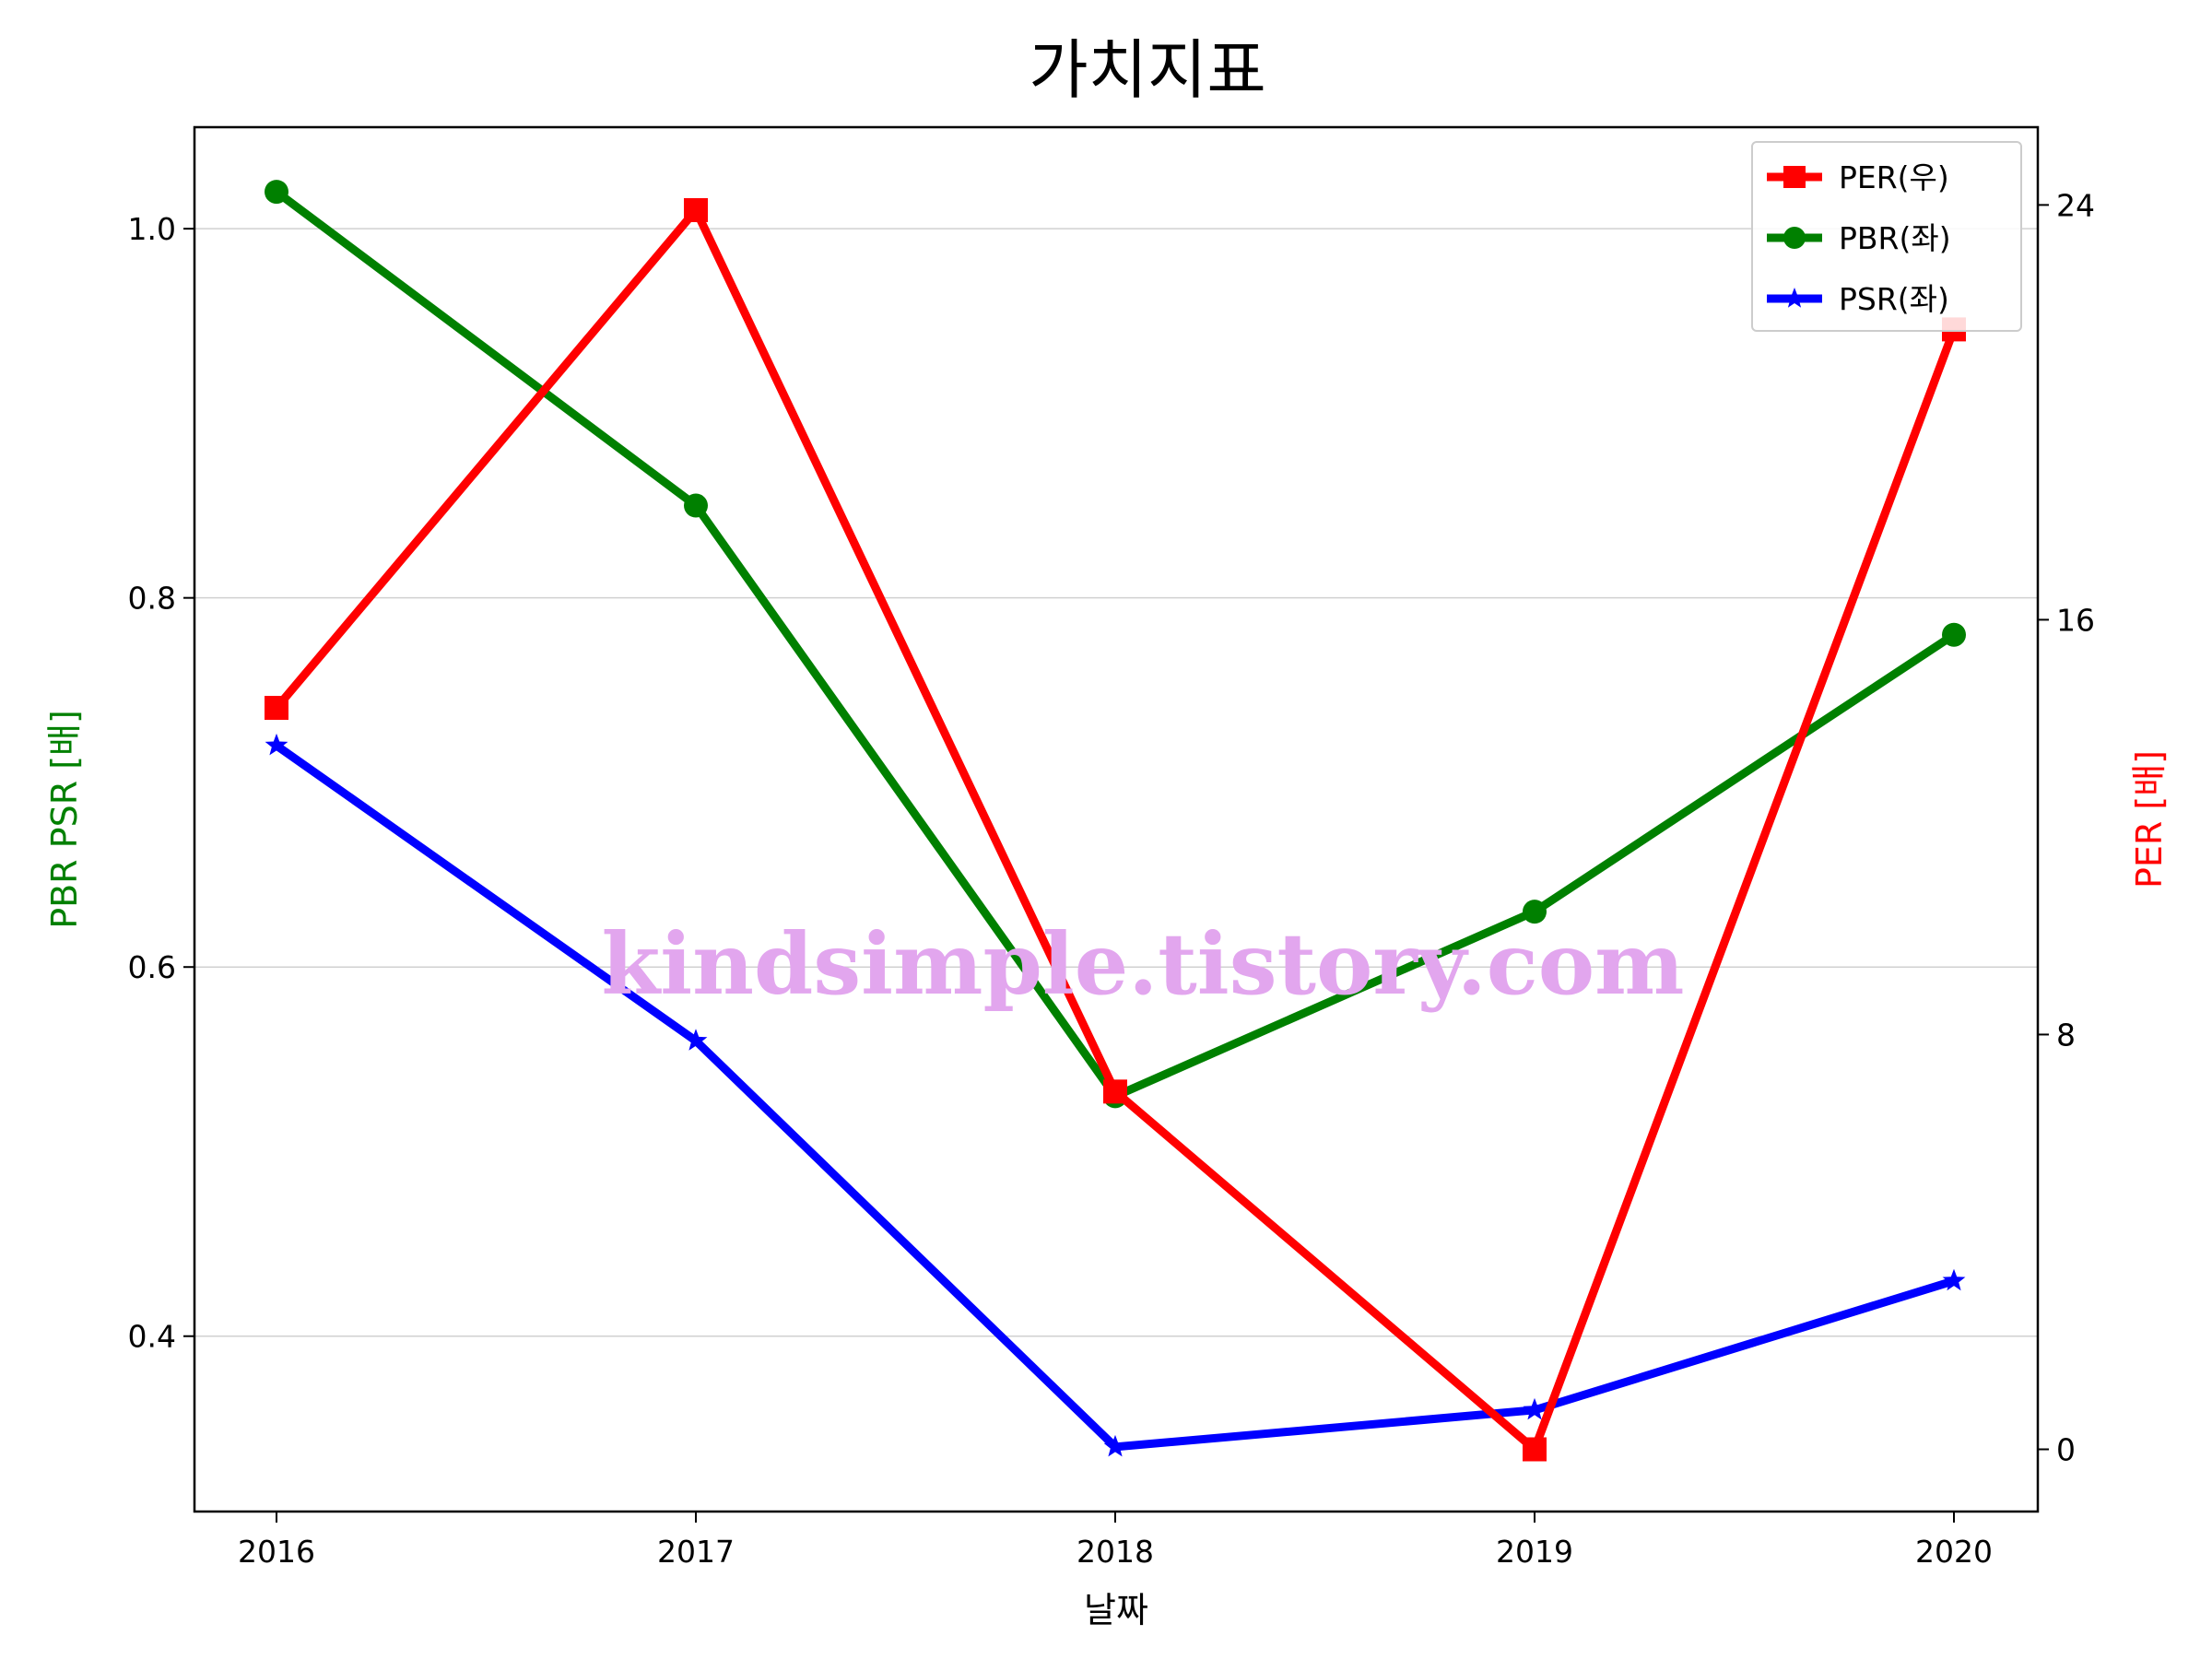 This screenshot has height=1659, width=2212. Describe the element at coordinates (1894, 177) in the screenshot. I see `legend-label-per: PER(우)` at that location.